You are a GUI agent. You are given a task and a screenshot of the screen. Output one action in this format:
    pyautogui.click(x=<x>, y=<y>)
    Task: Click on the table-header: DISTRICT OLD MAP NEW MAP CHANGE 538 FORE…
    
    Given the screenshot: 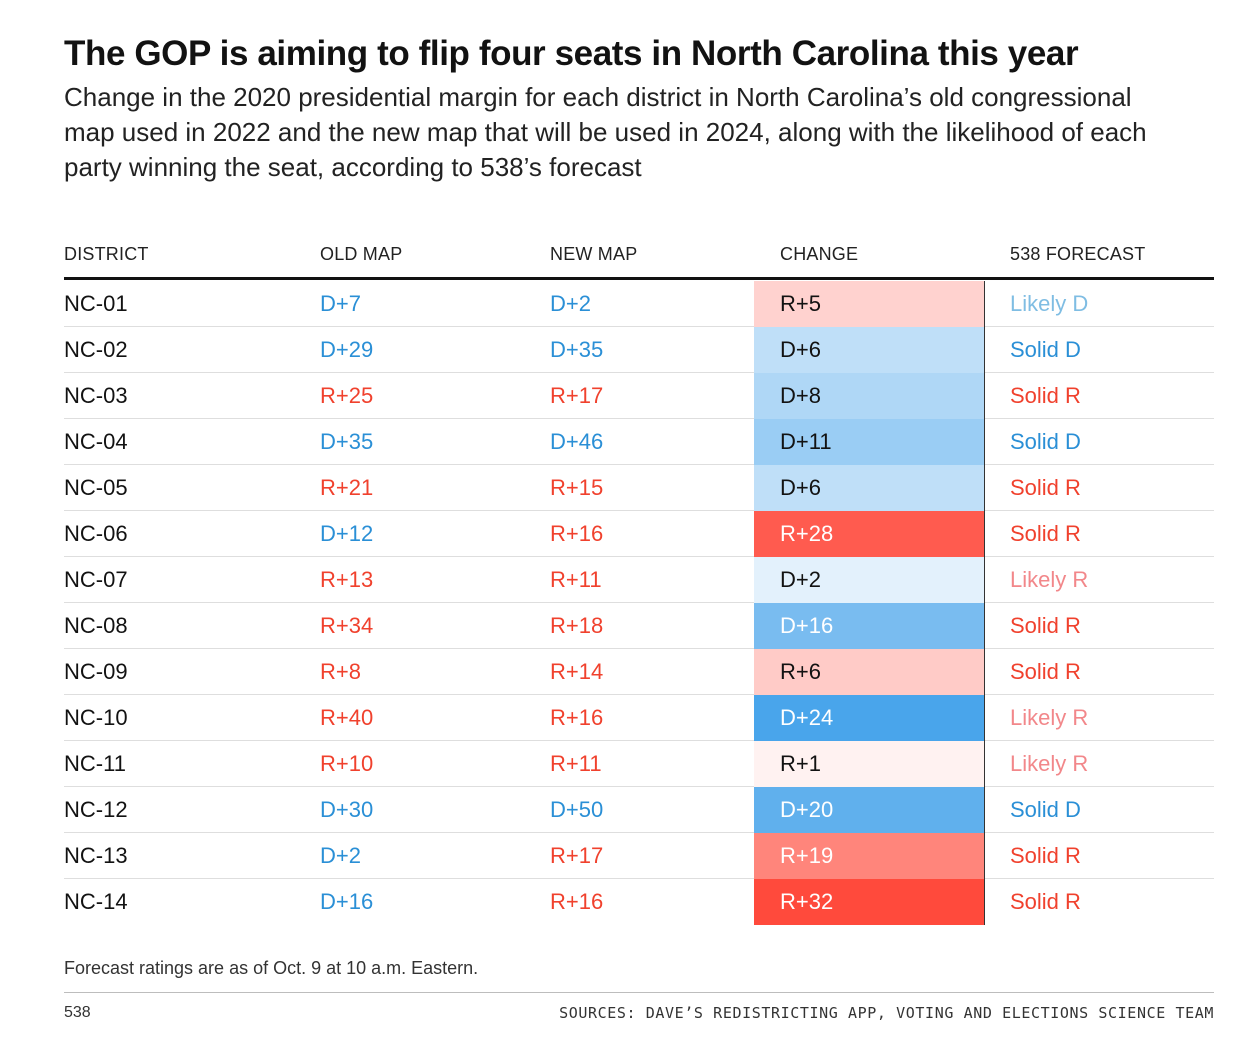 What is the action you would take?
    pyautogui.click(x=639, y=259)
    